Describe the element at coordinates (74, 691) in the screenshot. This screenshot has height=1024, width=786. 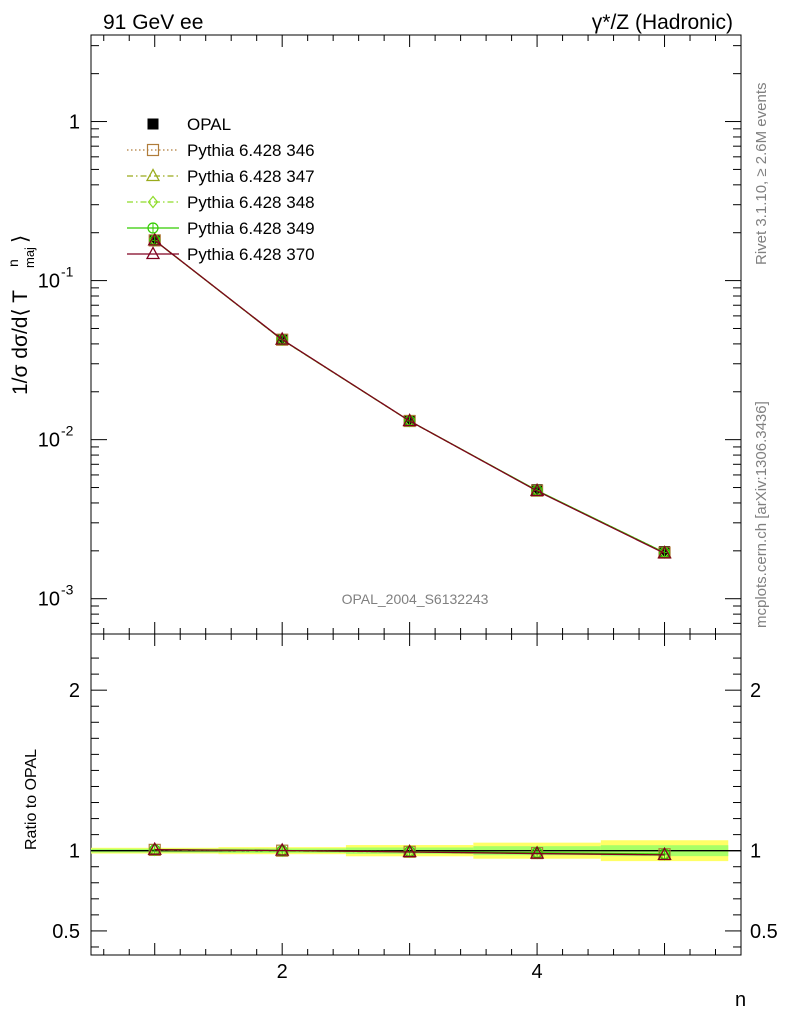
I see `ratio-y-tick-label: 2` at that location.